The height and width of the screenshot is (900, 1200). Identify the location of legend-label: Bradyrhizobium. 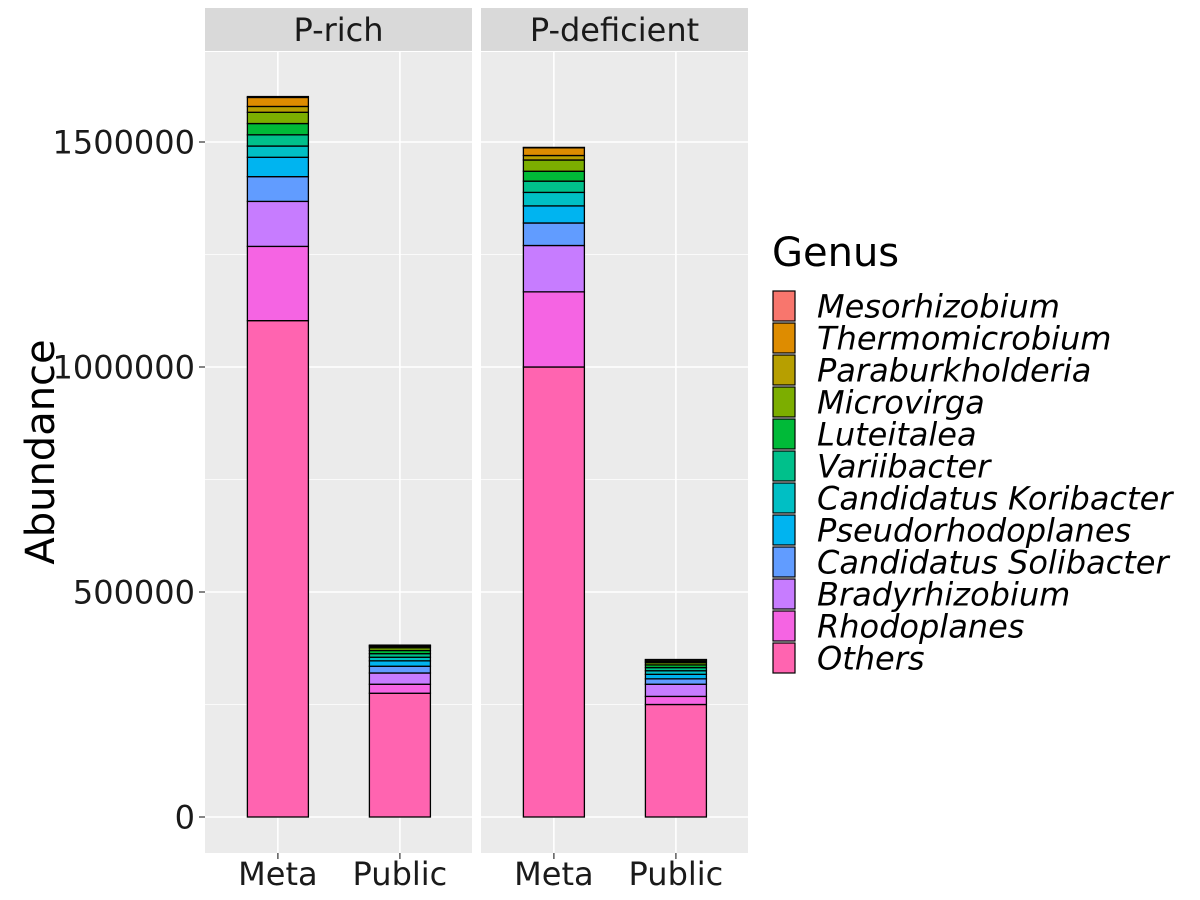
(943, 595).